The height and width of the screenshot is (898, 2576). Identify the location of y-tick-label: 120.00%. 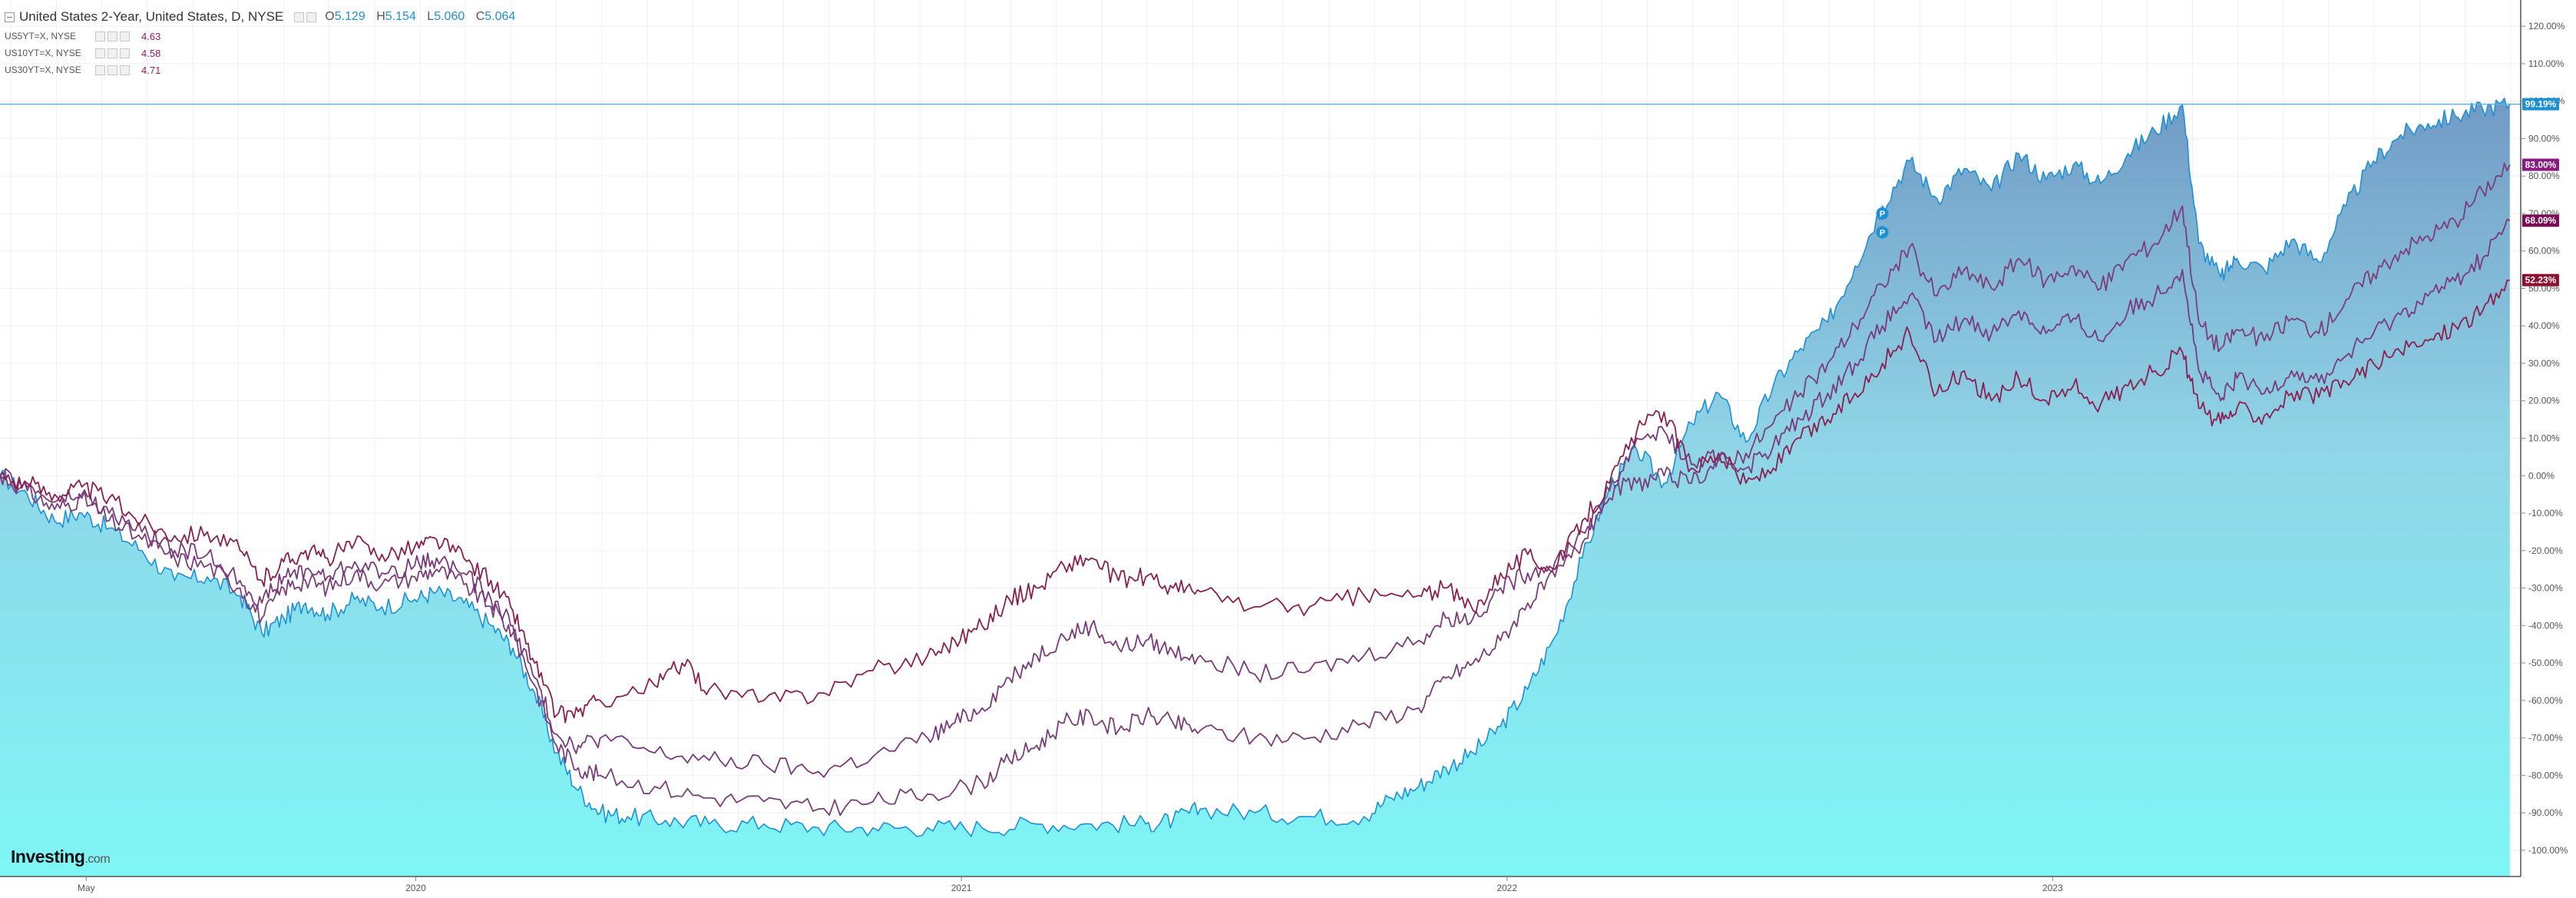
(2546, 26).